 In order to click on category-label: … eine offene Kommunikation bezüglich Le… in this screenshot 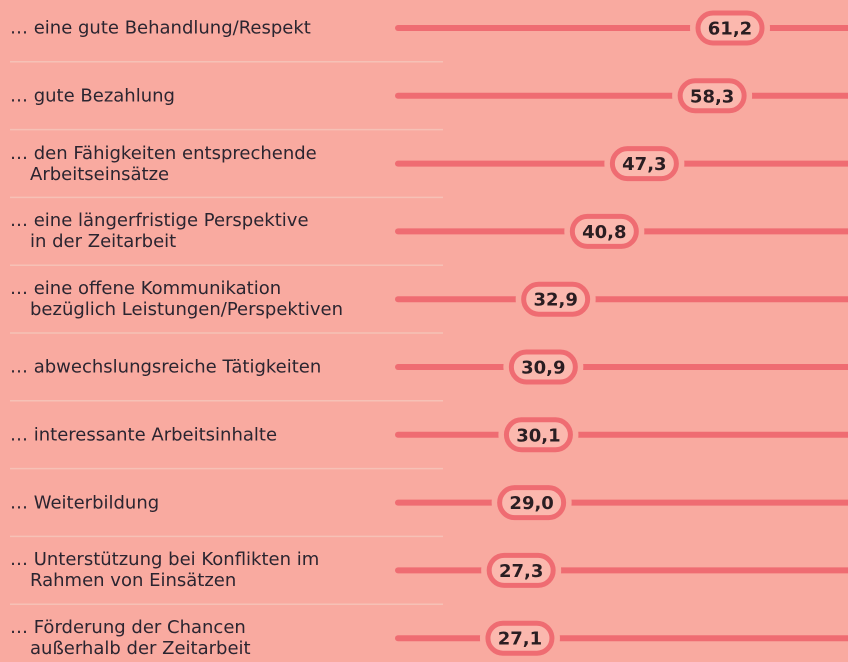, I will do `click(177, 299)`.